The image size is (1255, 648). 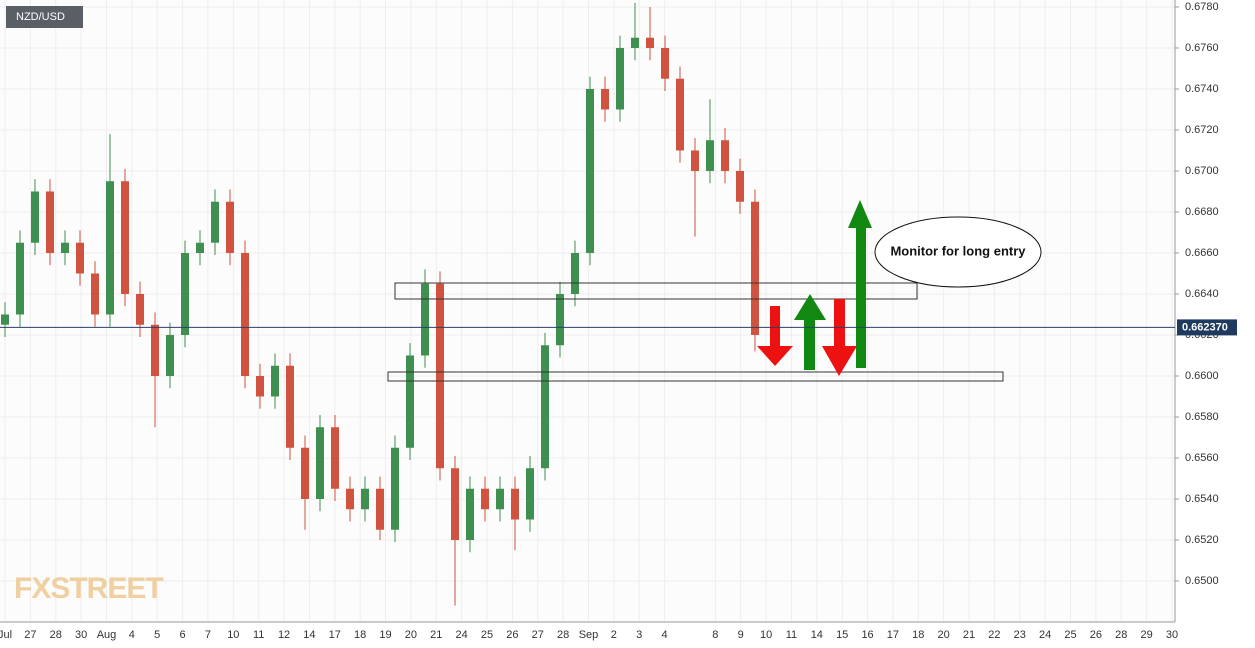 I want to click on x-tick-label: 5, so click(x=157, y=635).